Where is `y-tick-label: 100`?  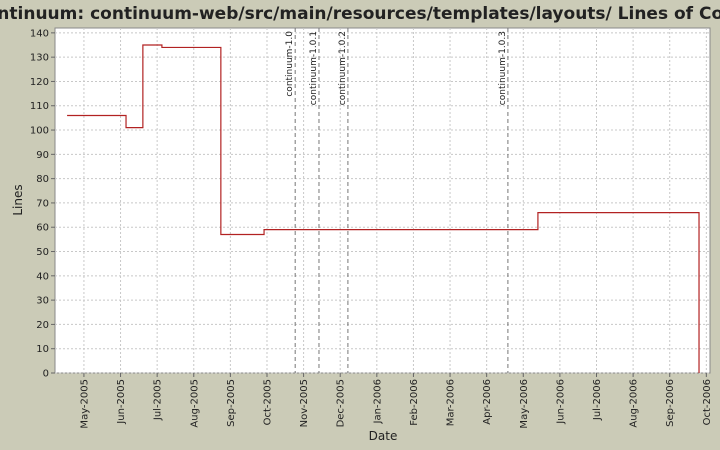
y-tick-label: 100 is located at coordinates (39, 131).